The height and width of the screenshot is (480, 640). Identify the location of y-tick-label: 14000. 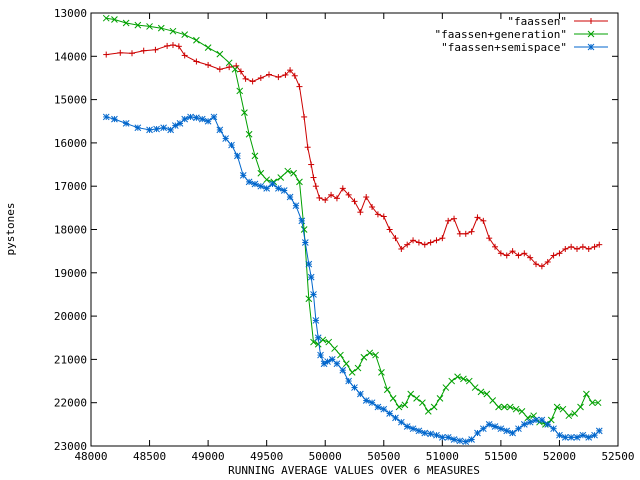
(70, 56).